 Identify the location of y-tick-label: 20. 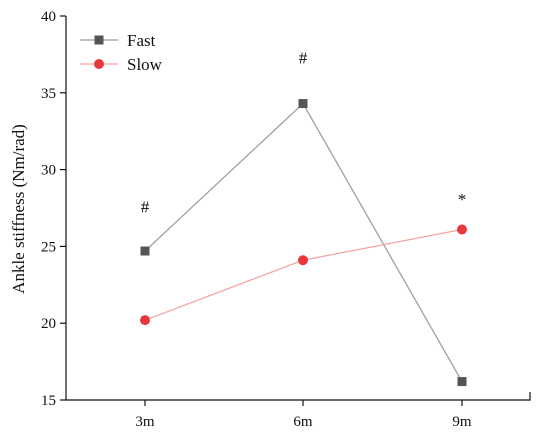
(48, 324).